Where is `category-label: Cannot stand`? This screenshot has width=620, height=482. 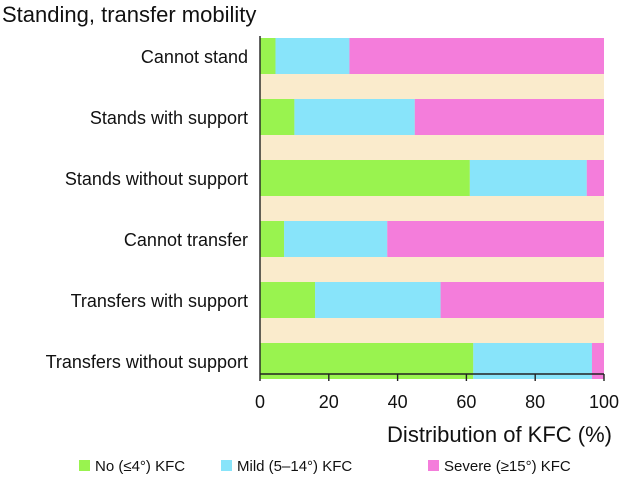
category-label: Cannot stand is located at coordinates (194, 57).